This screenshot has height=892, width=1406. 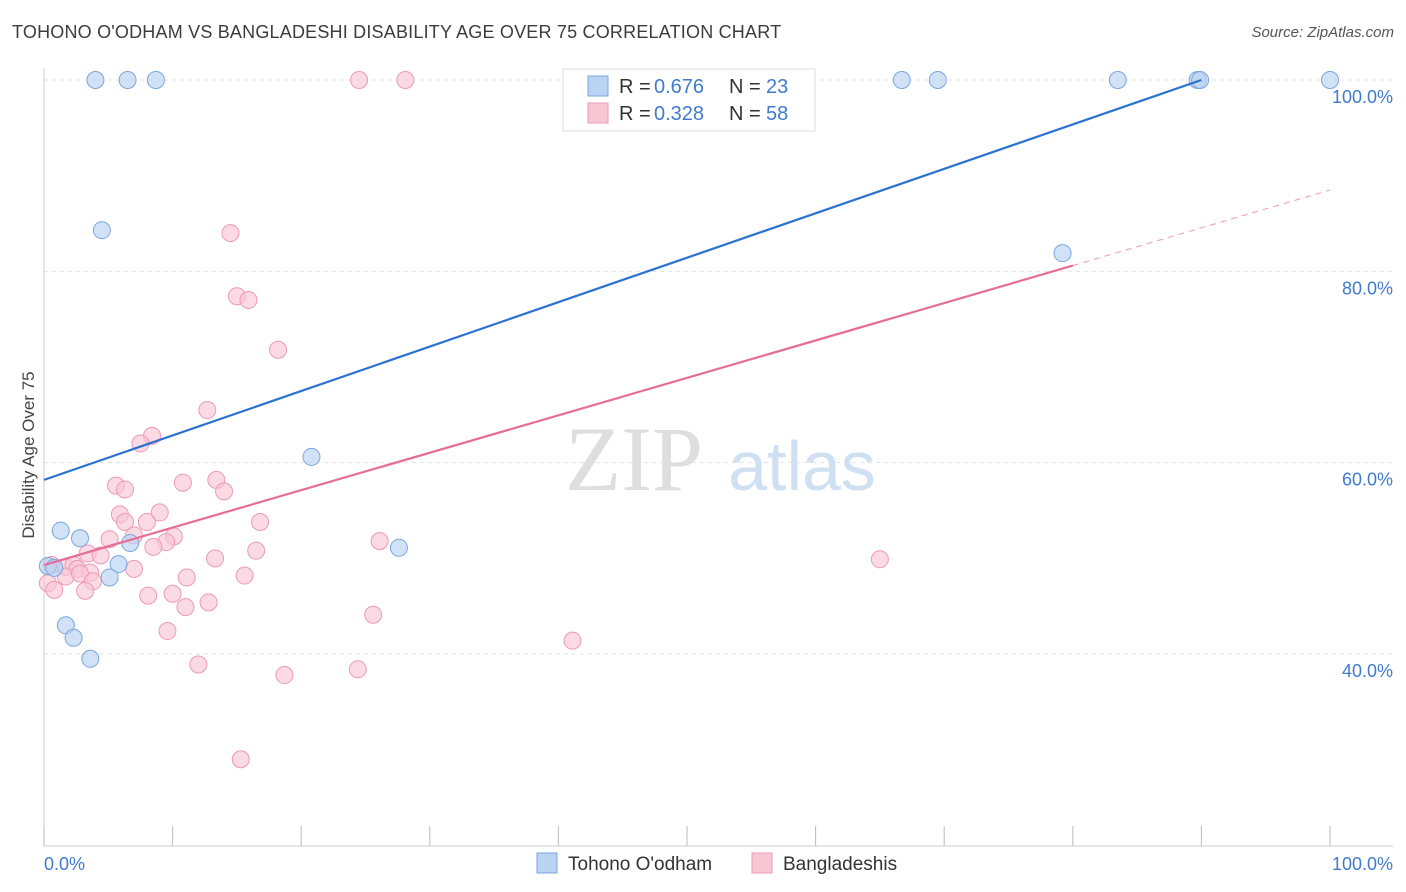 I want to click on x-tick-max: 100.0%, so click(x=1362, y=864).